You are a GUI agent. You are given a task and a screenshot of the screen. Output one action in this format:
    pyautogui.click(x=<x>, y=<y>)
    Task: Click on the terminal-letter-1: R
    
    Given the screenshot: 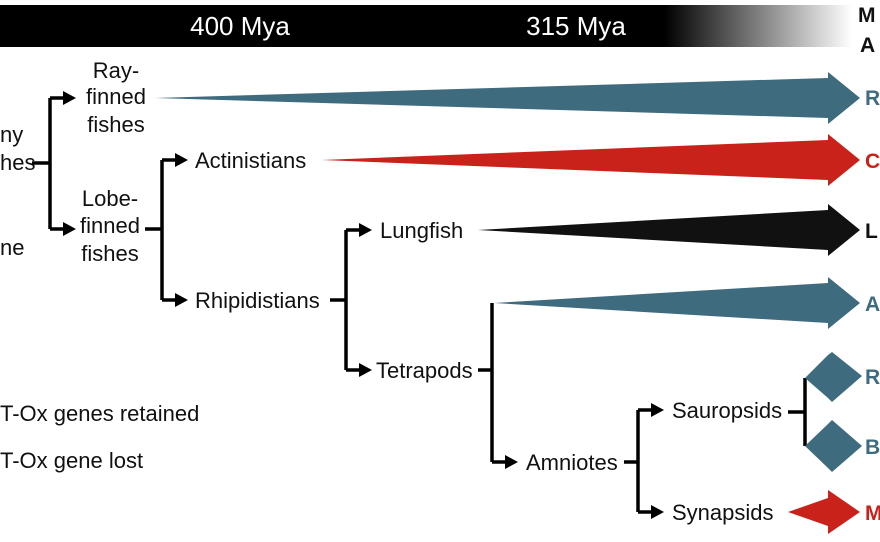 What is the action you would take?
    pyautogui.click(x=872, y=98)
    